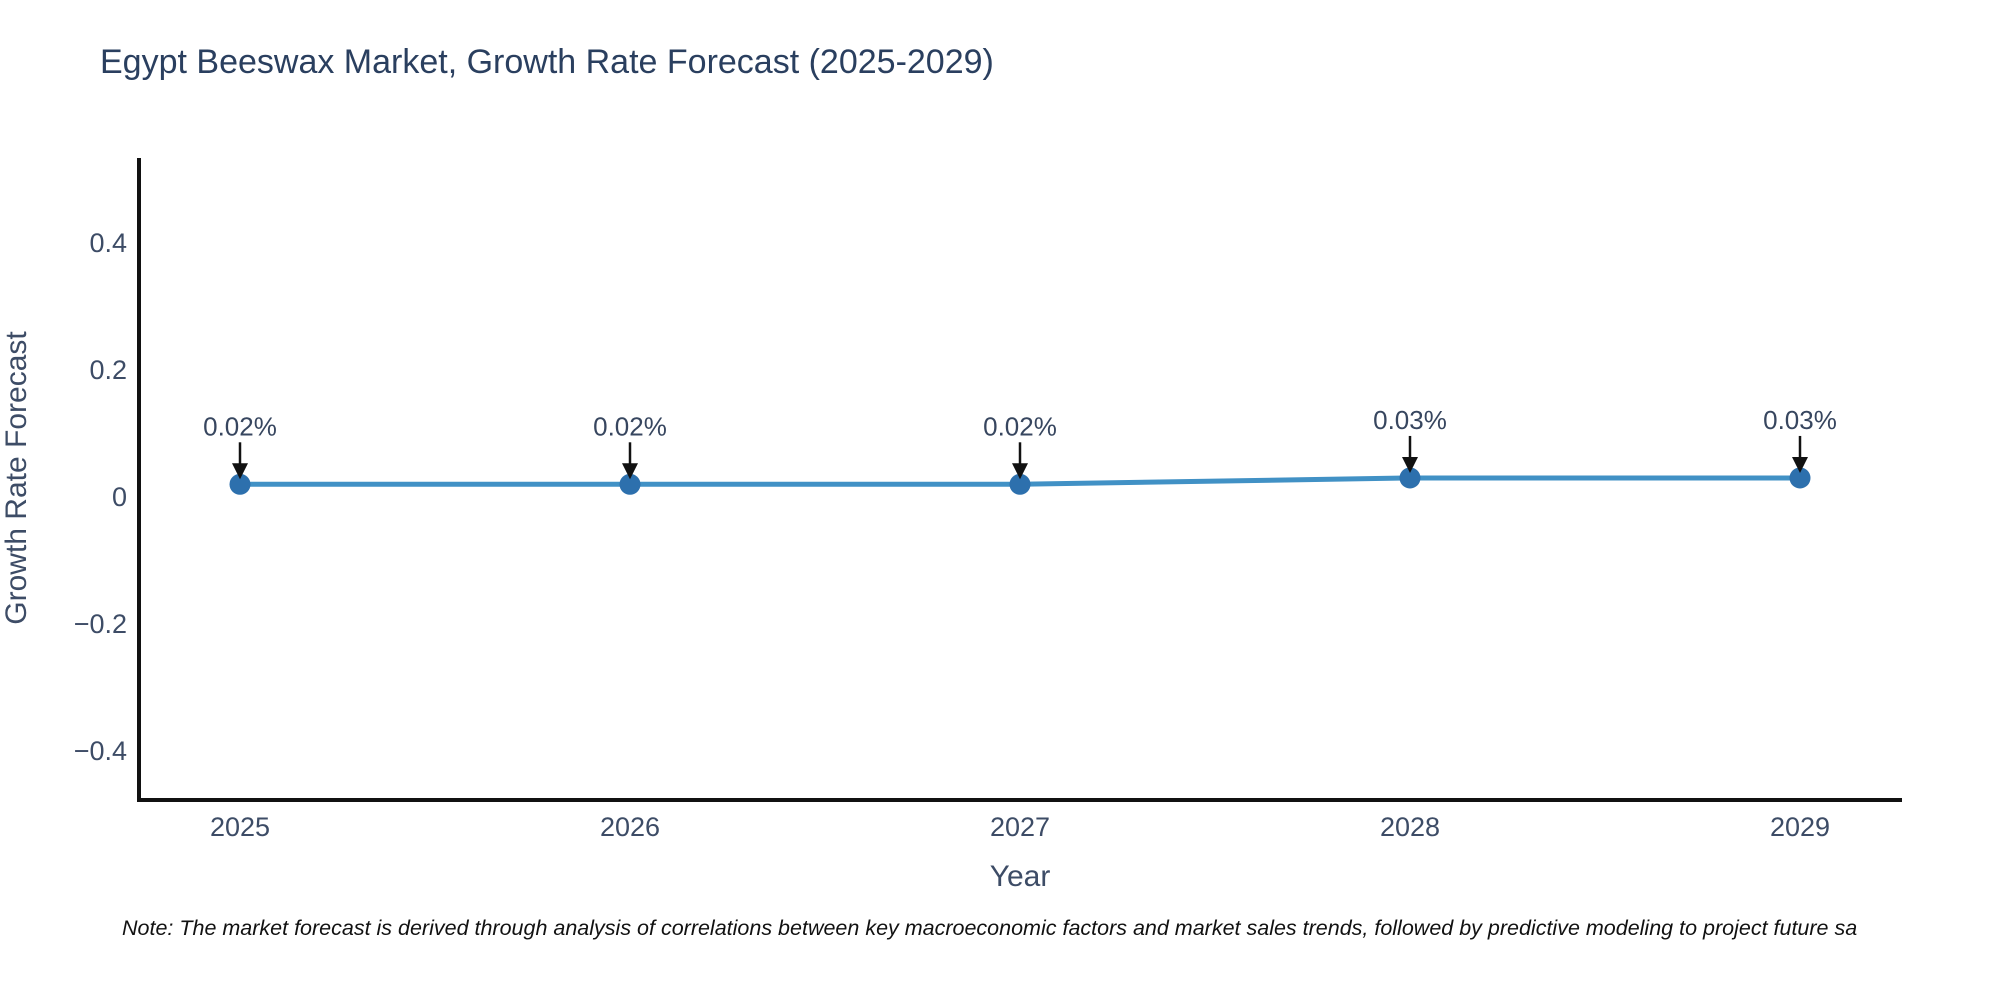 Image resolution: width=2000 pixels, height=1000 pixels. What do you see at coordinates (1020, 876) in the screenshot?
I see `x-axis-label: Year` at bounding box center [1020, 876].